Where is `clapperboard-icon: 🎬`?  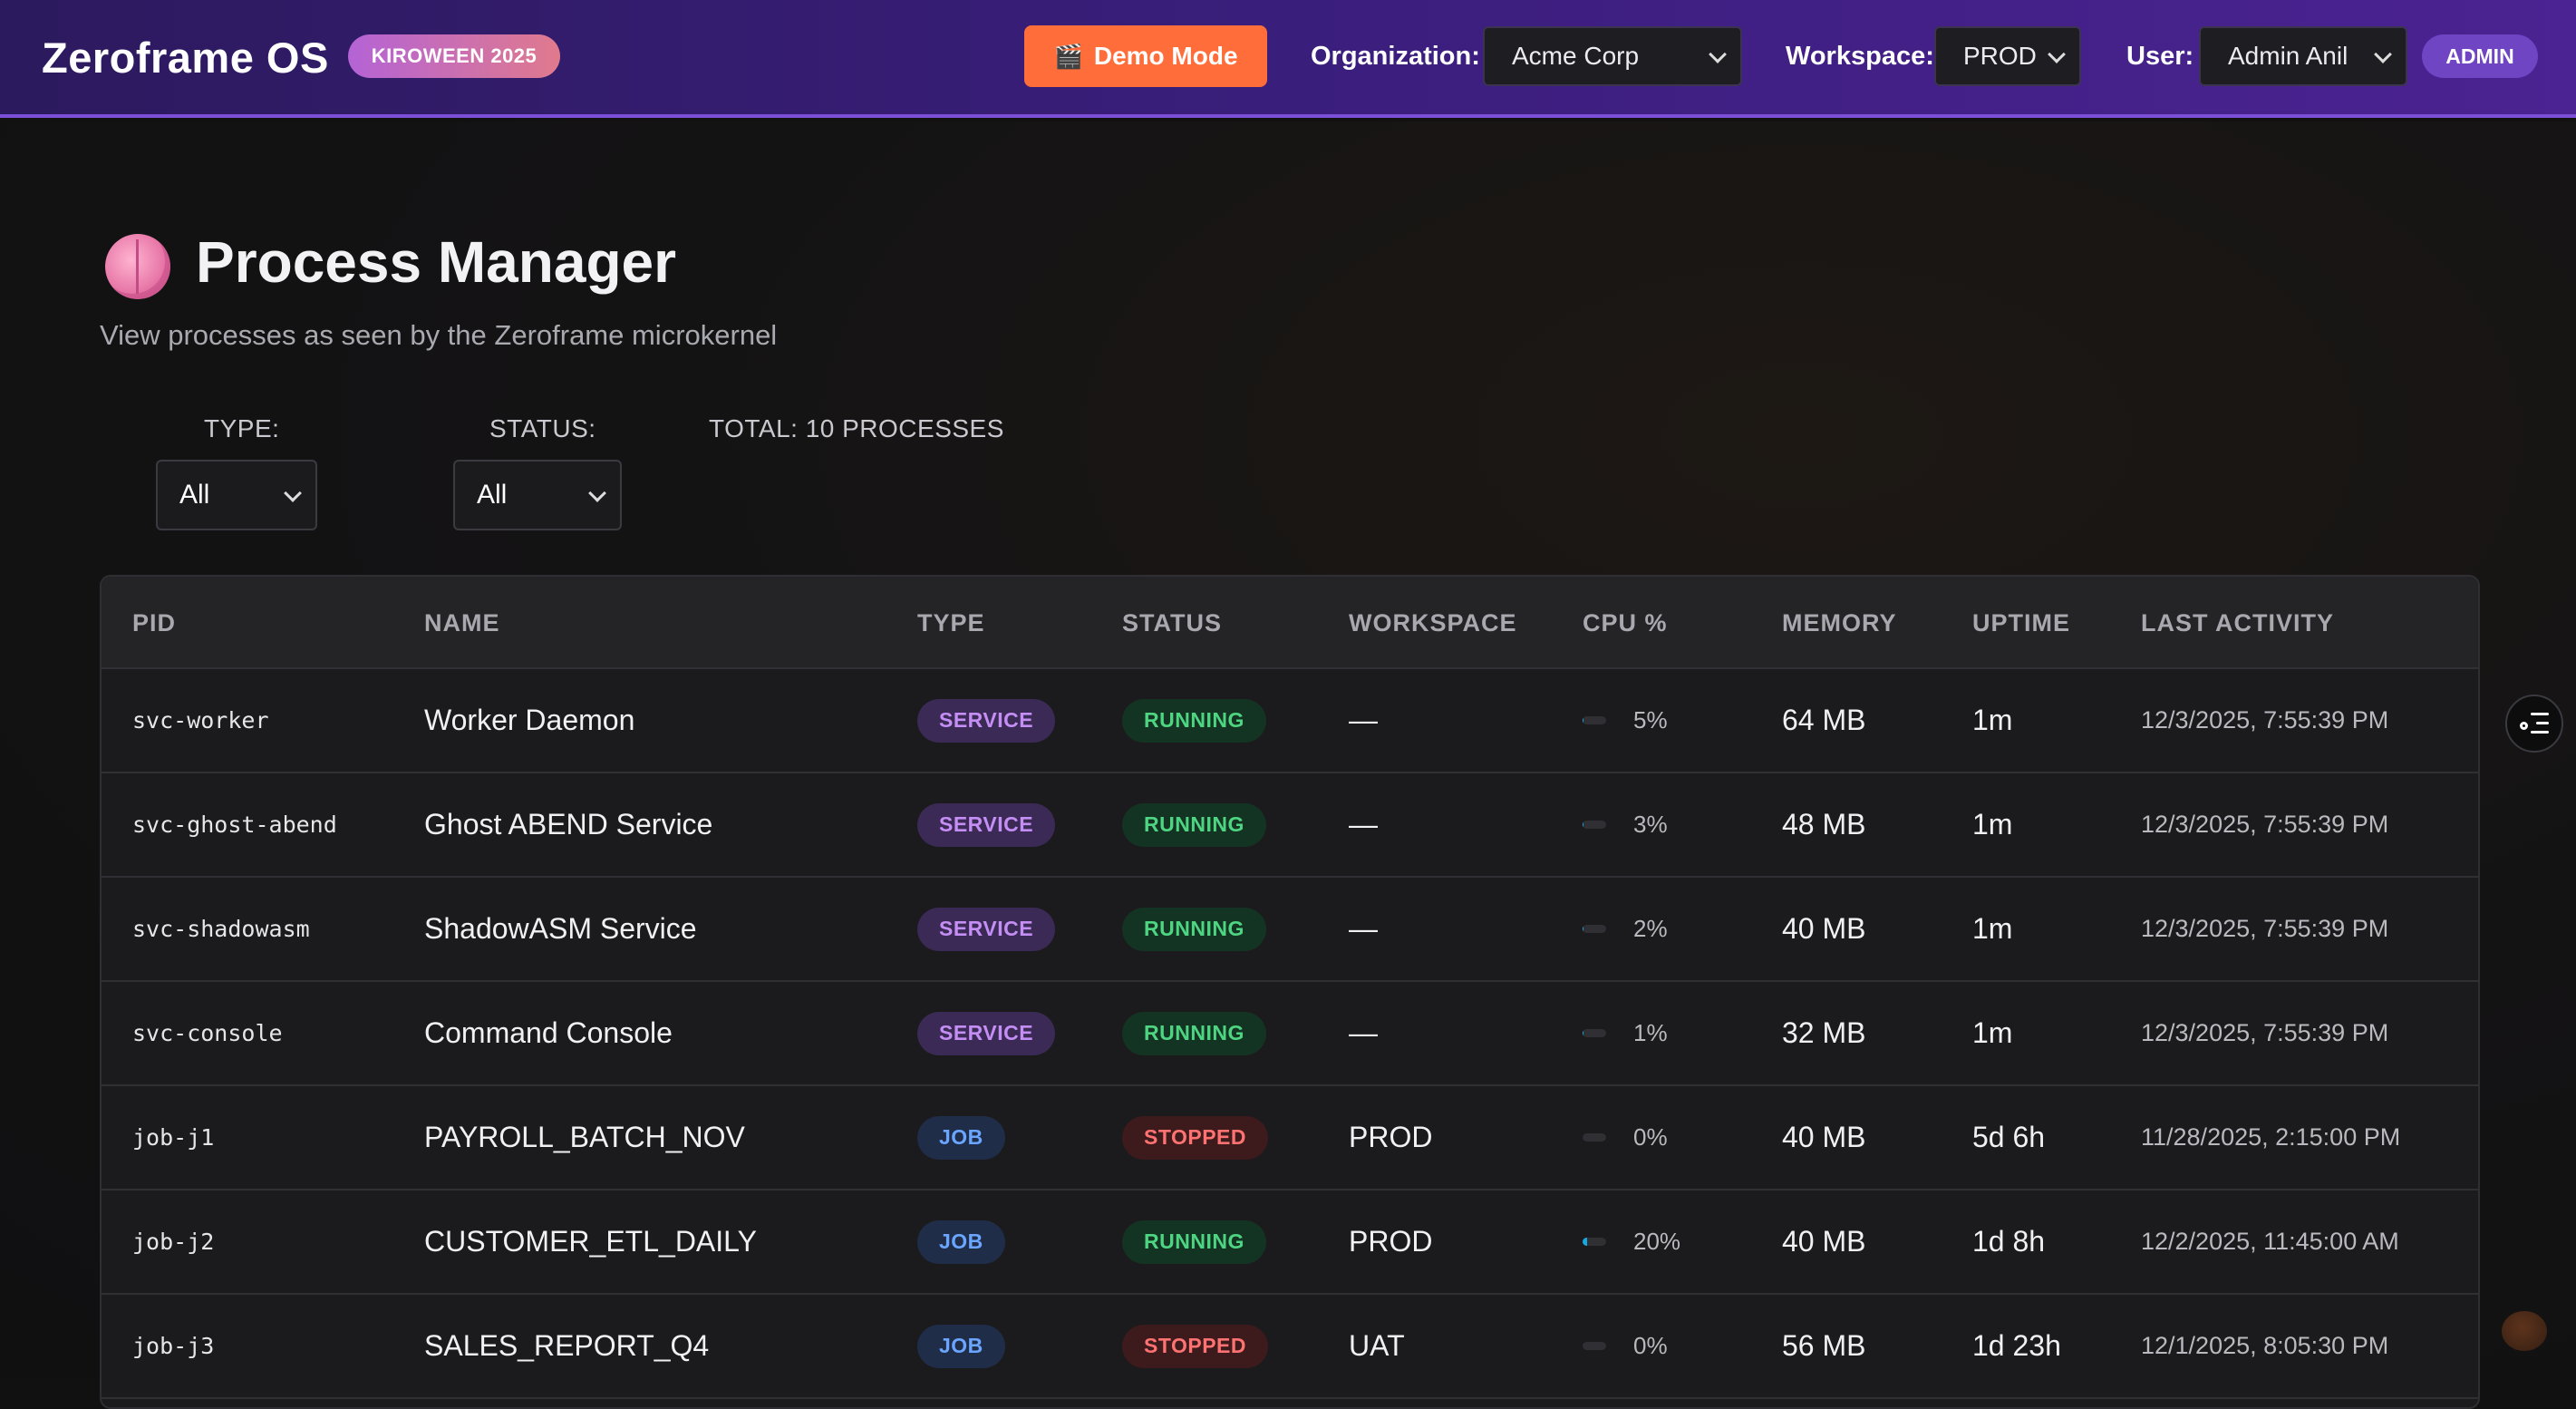 clapperboard-icon: 🎬 is located at coordinates (1067, 57).